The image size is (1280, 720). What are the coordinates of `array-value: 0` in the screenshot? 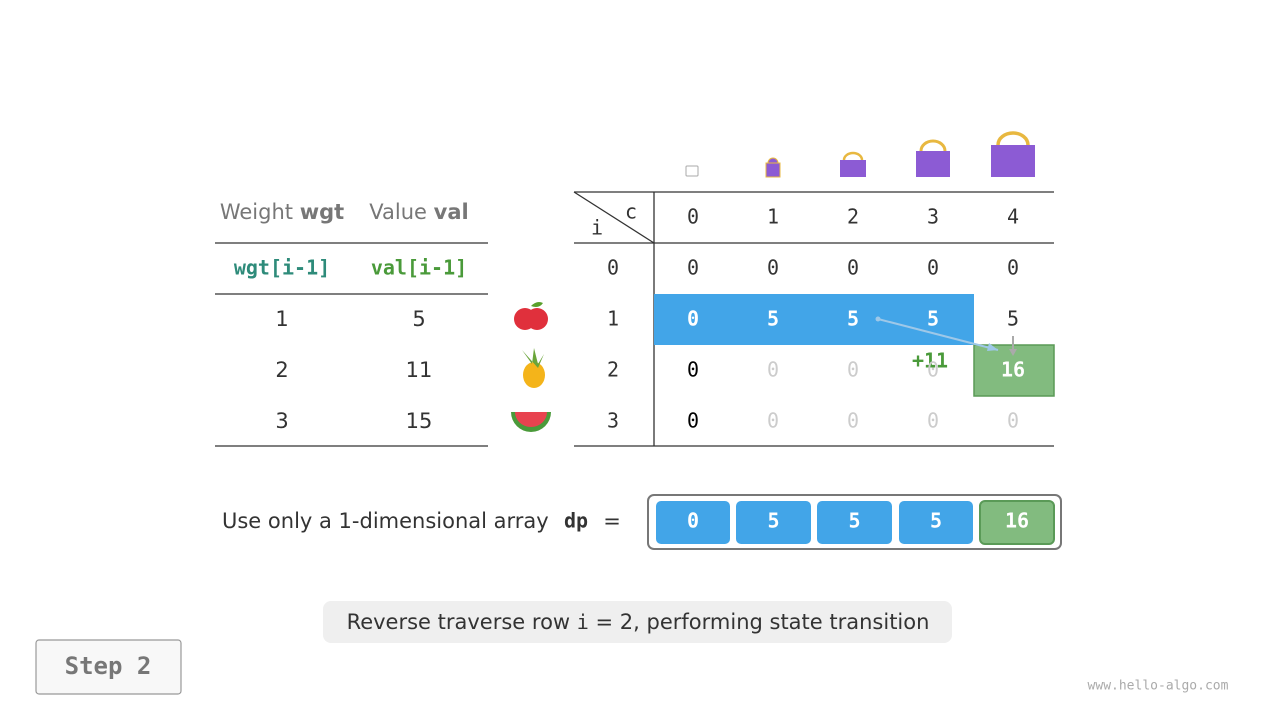 It's located at (693, 521).